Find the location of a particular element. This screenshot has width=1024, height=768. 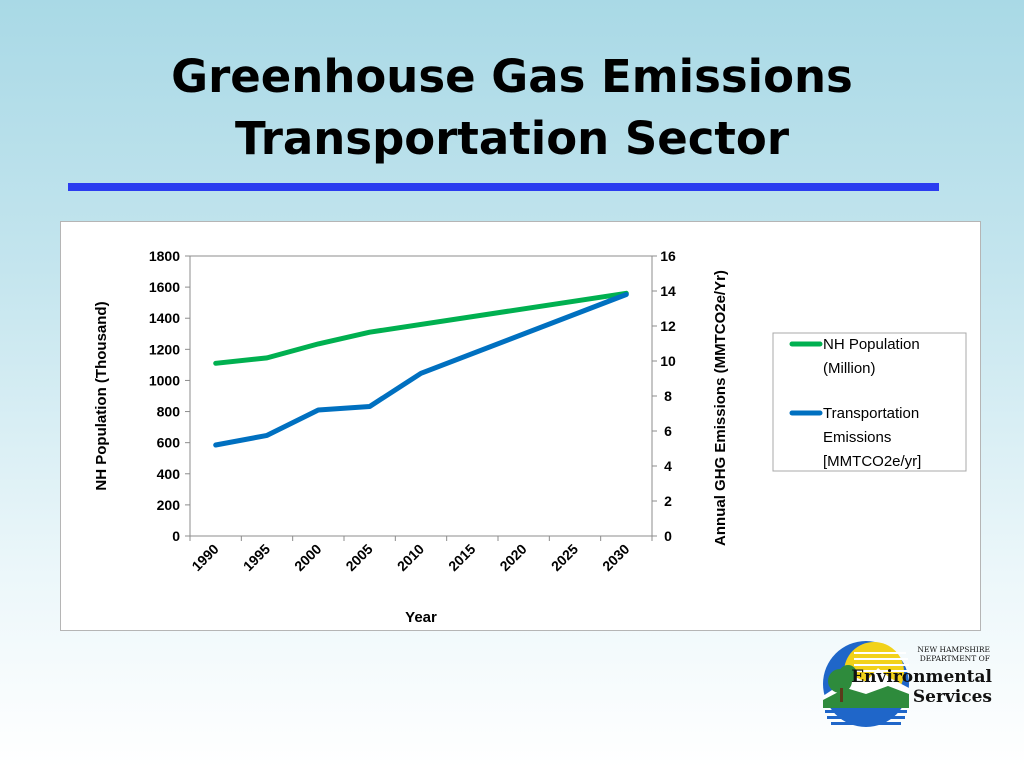

legend-box is located at coordinates (869, 402).